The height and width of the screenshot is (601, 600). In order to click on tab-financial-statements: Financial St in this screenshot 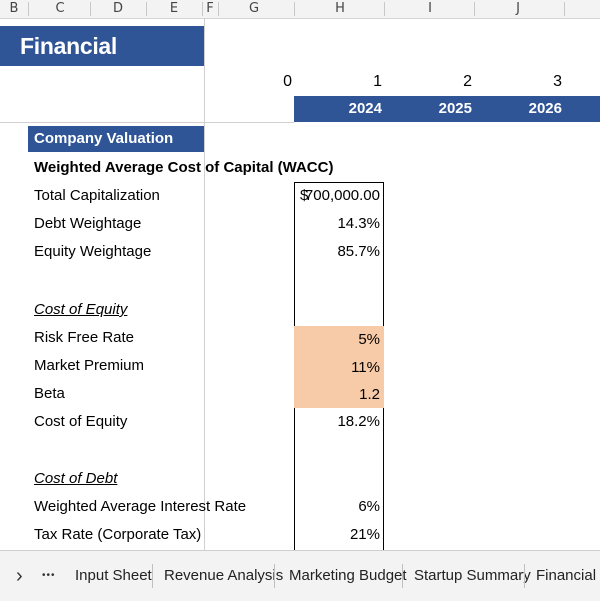, I will do `click(568, 575)`.